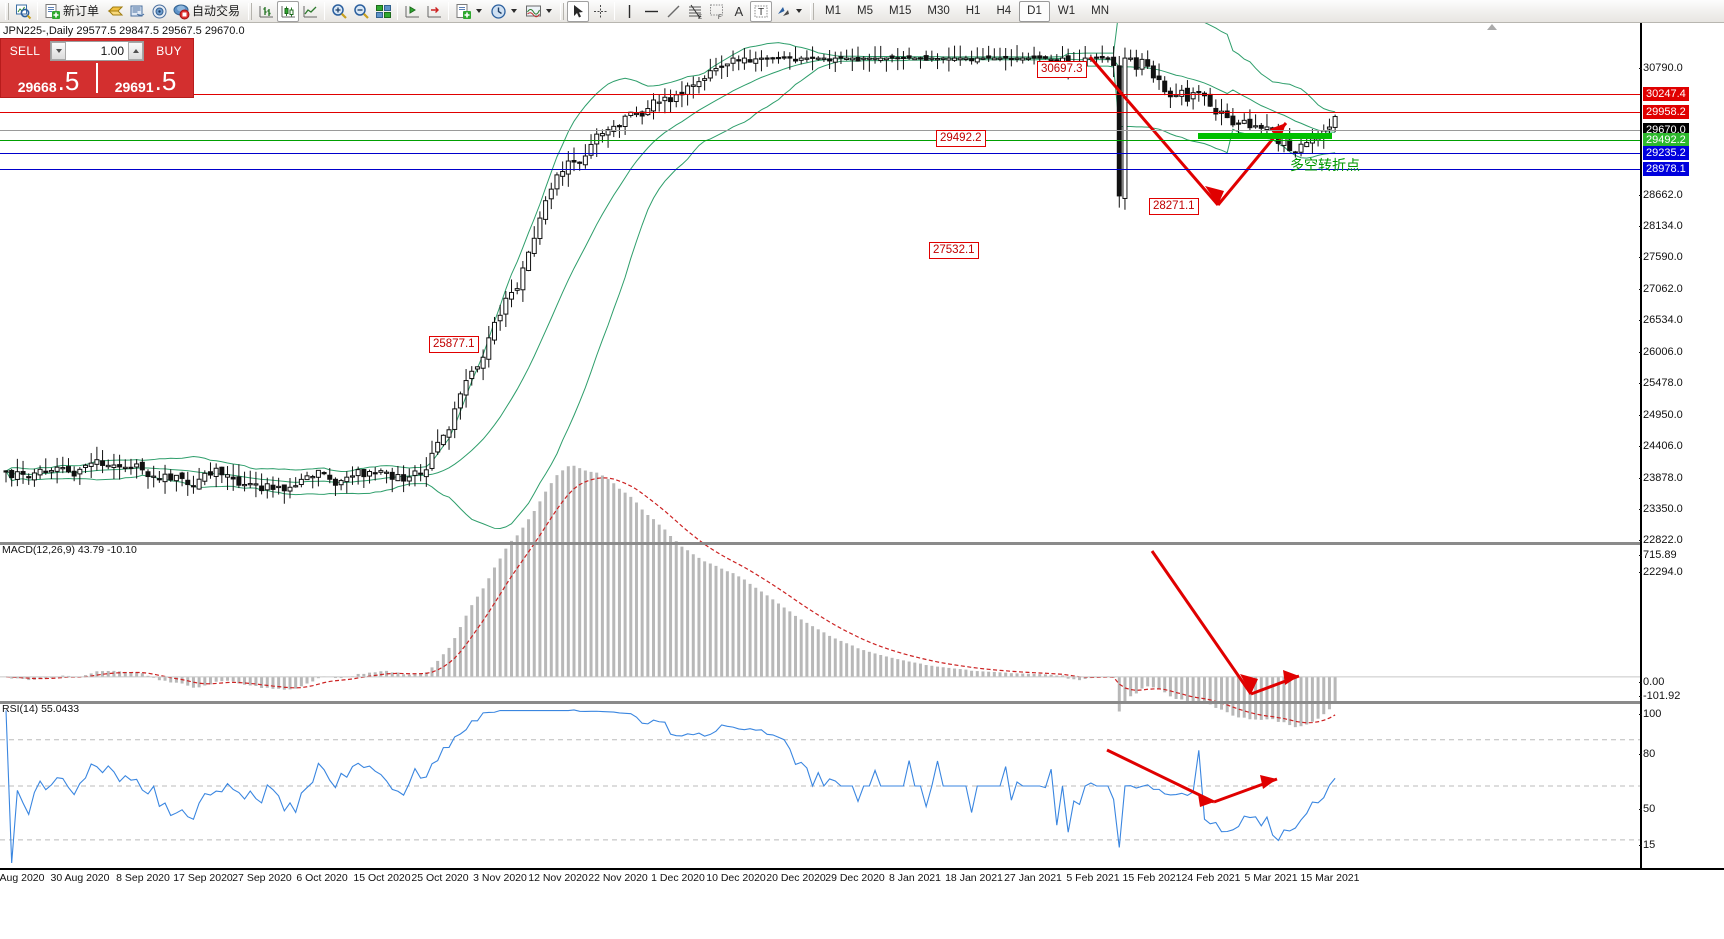 This screenshot has width=1724, height=939. I want to click on macd-tick-1: 0.00, so click(1651, 682).